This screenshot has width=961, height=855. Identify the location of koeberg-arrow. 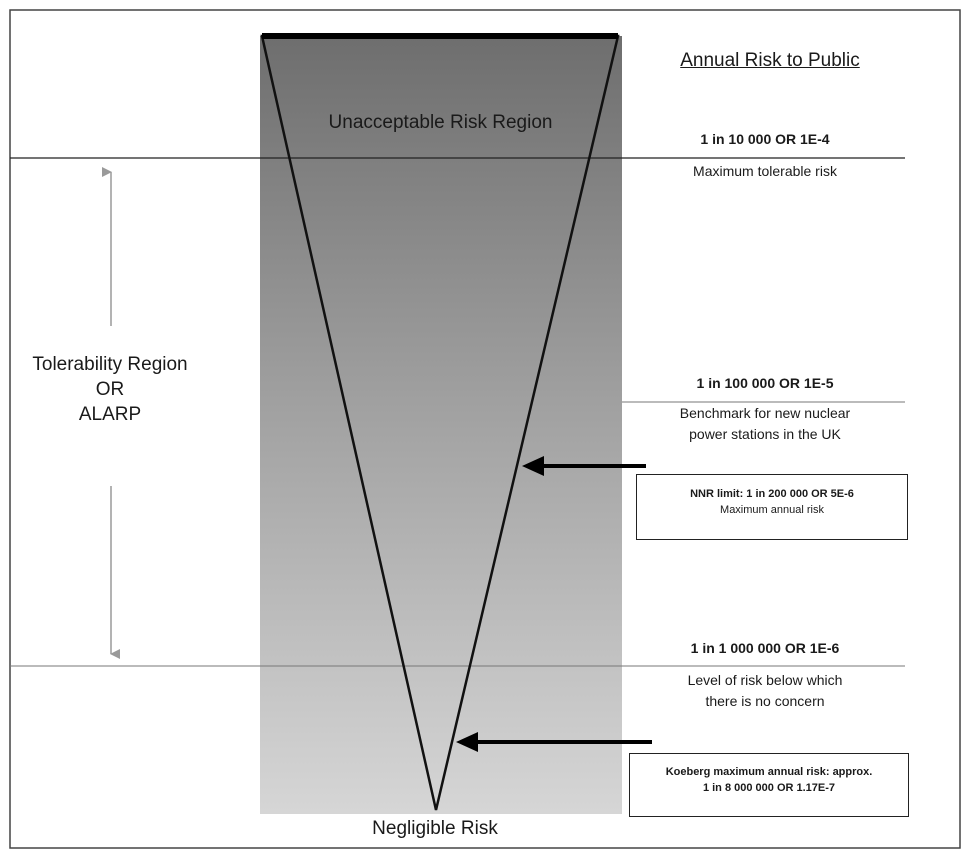
(554, 742).